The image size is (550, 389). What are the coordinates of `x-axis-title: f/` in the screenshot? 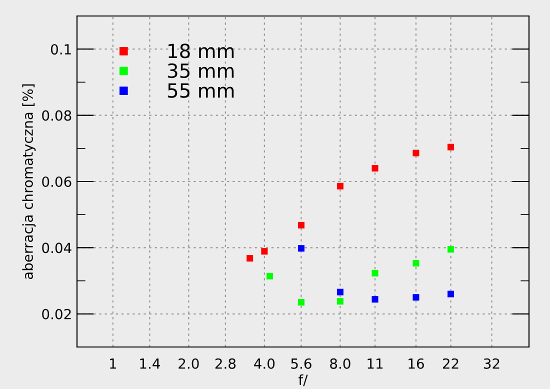 It's located at (303, 380).